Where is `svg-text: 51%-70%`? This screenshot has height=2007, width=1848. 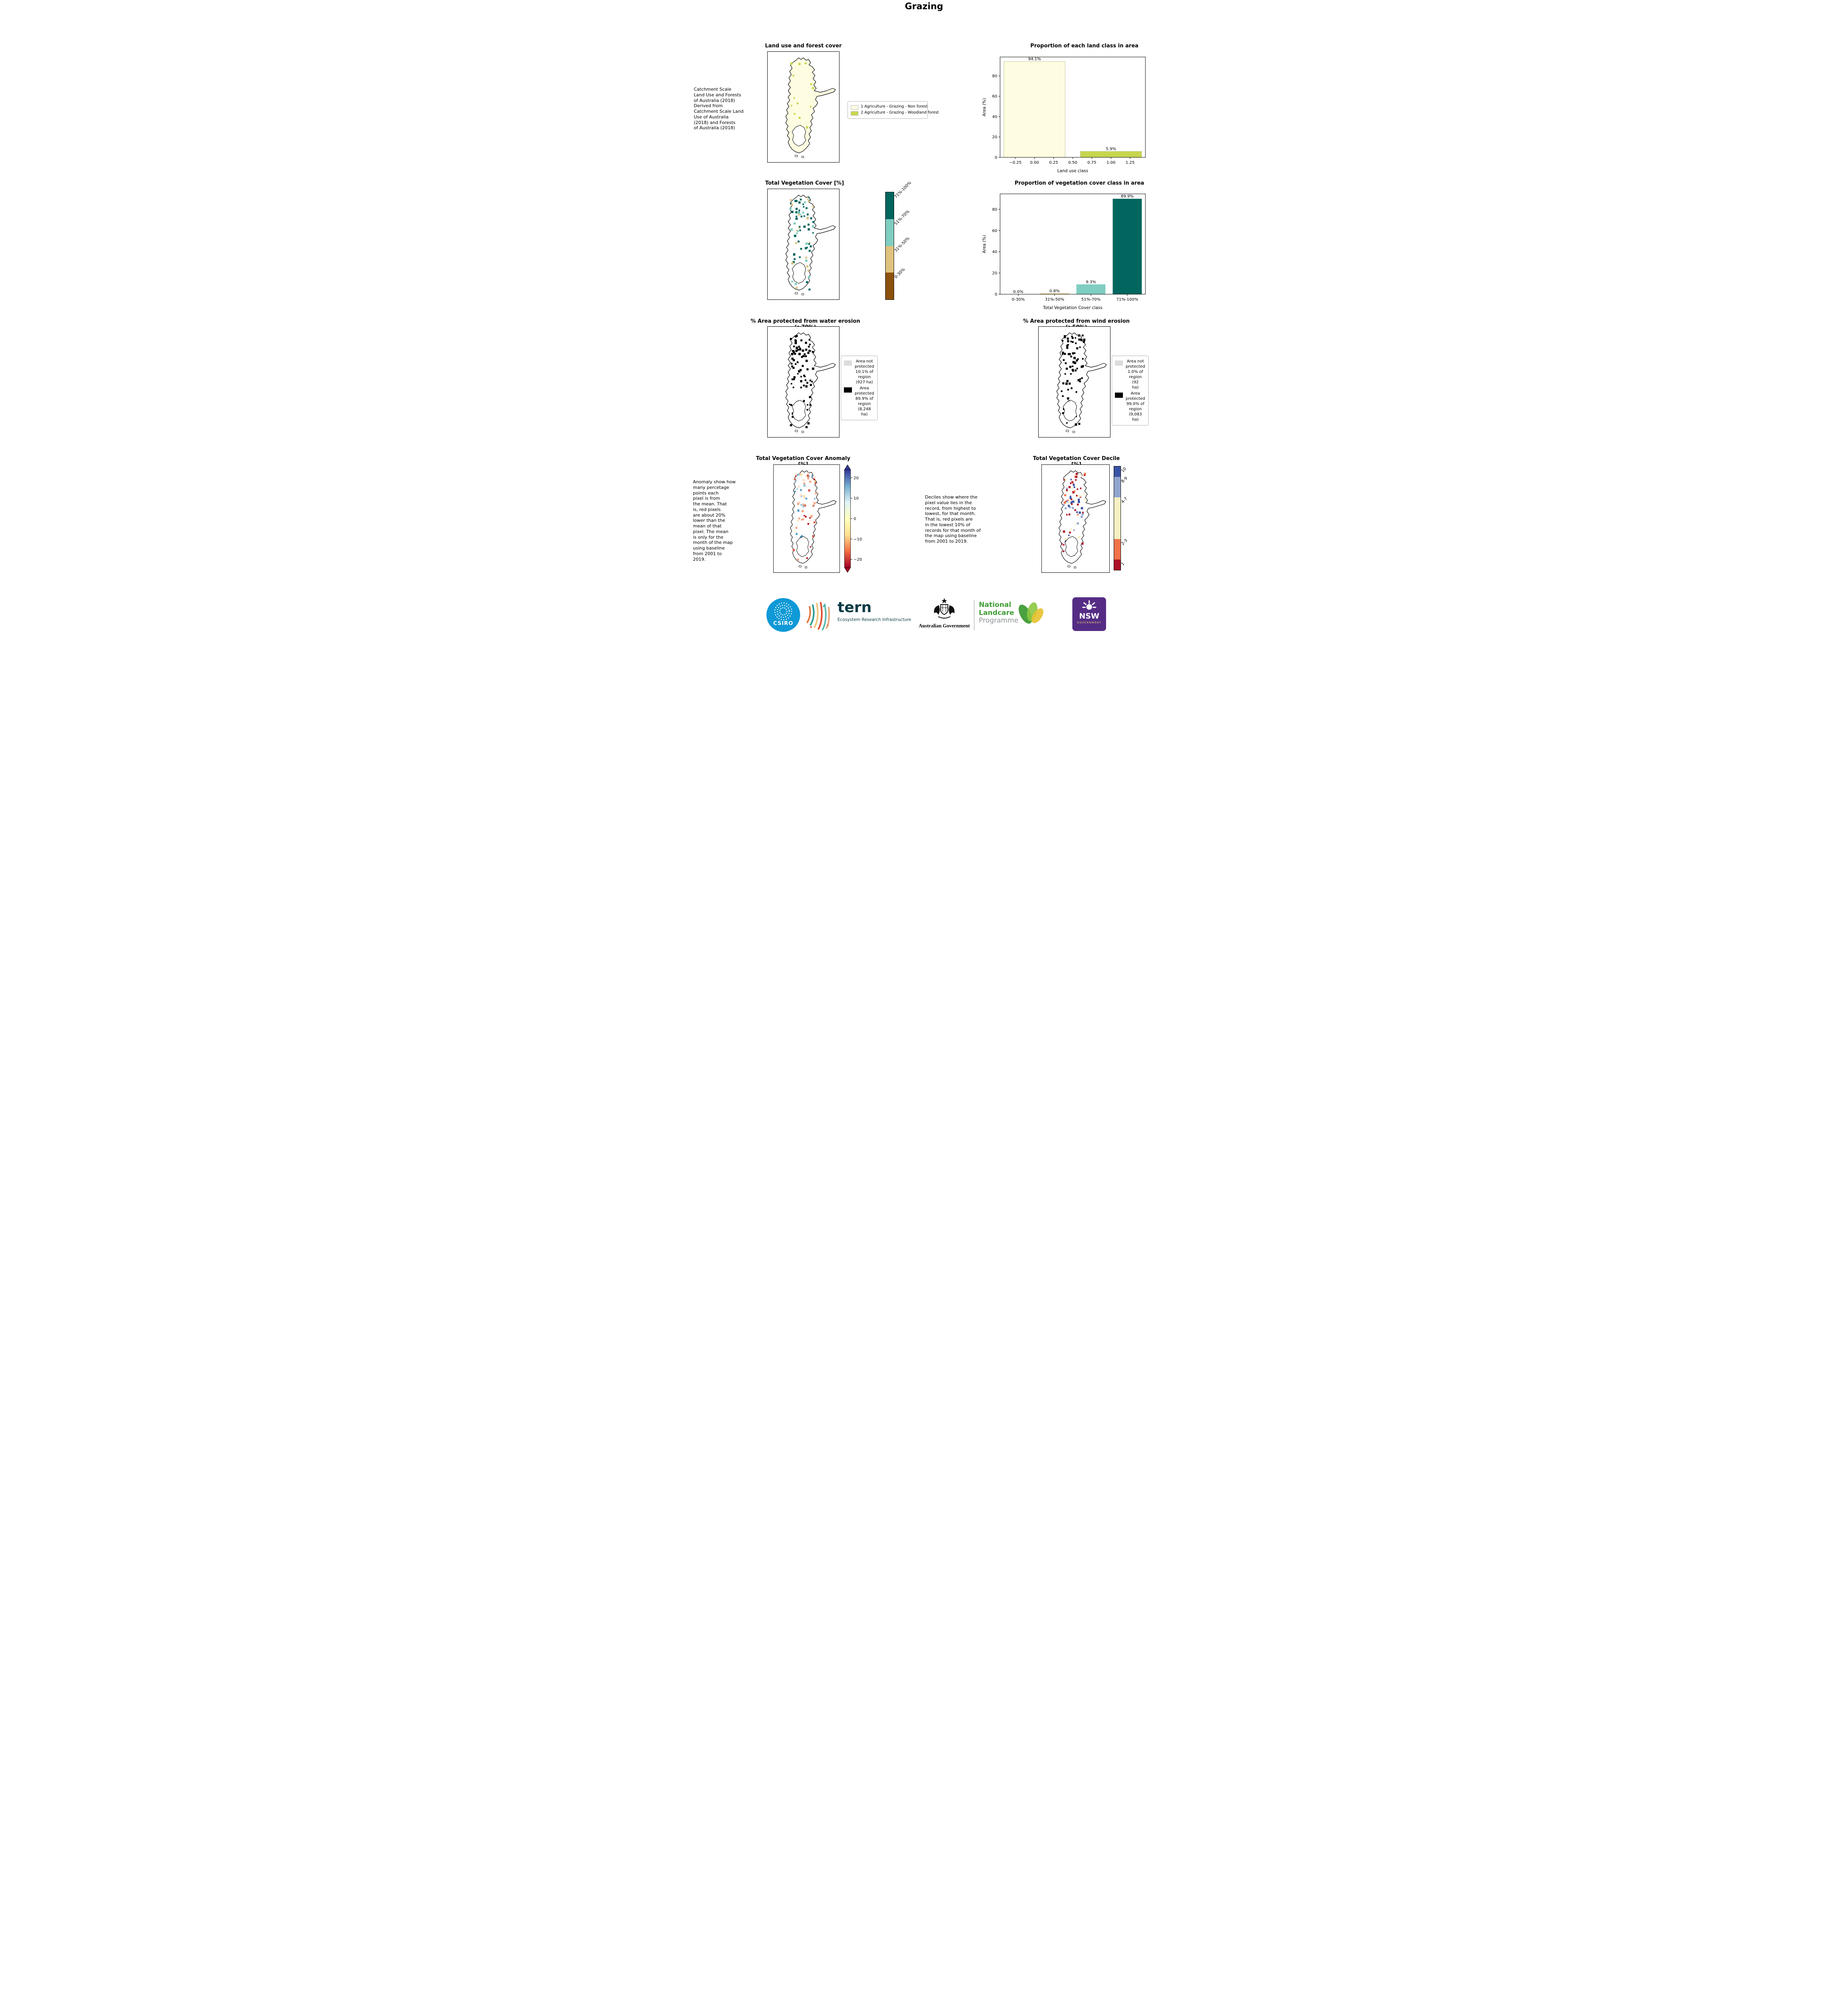
svg-text: 51%-70% is located at coordinates (1090, 299).